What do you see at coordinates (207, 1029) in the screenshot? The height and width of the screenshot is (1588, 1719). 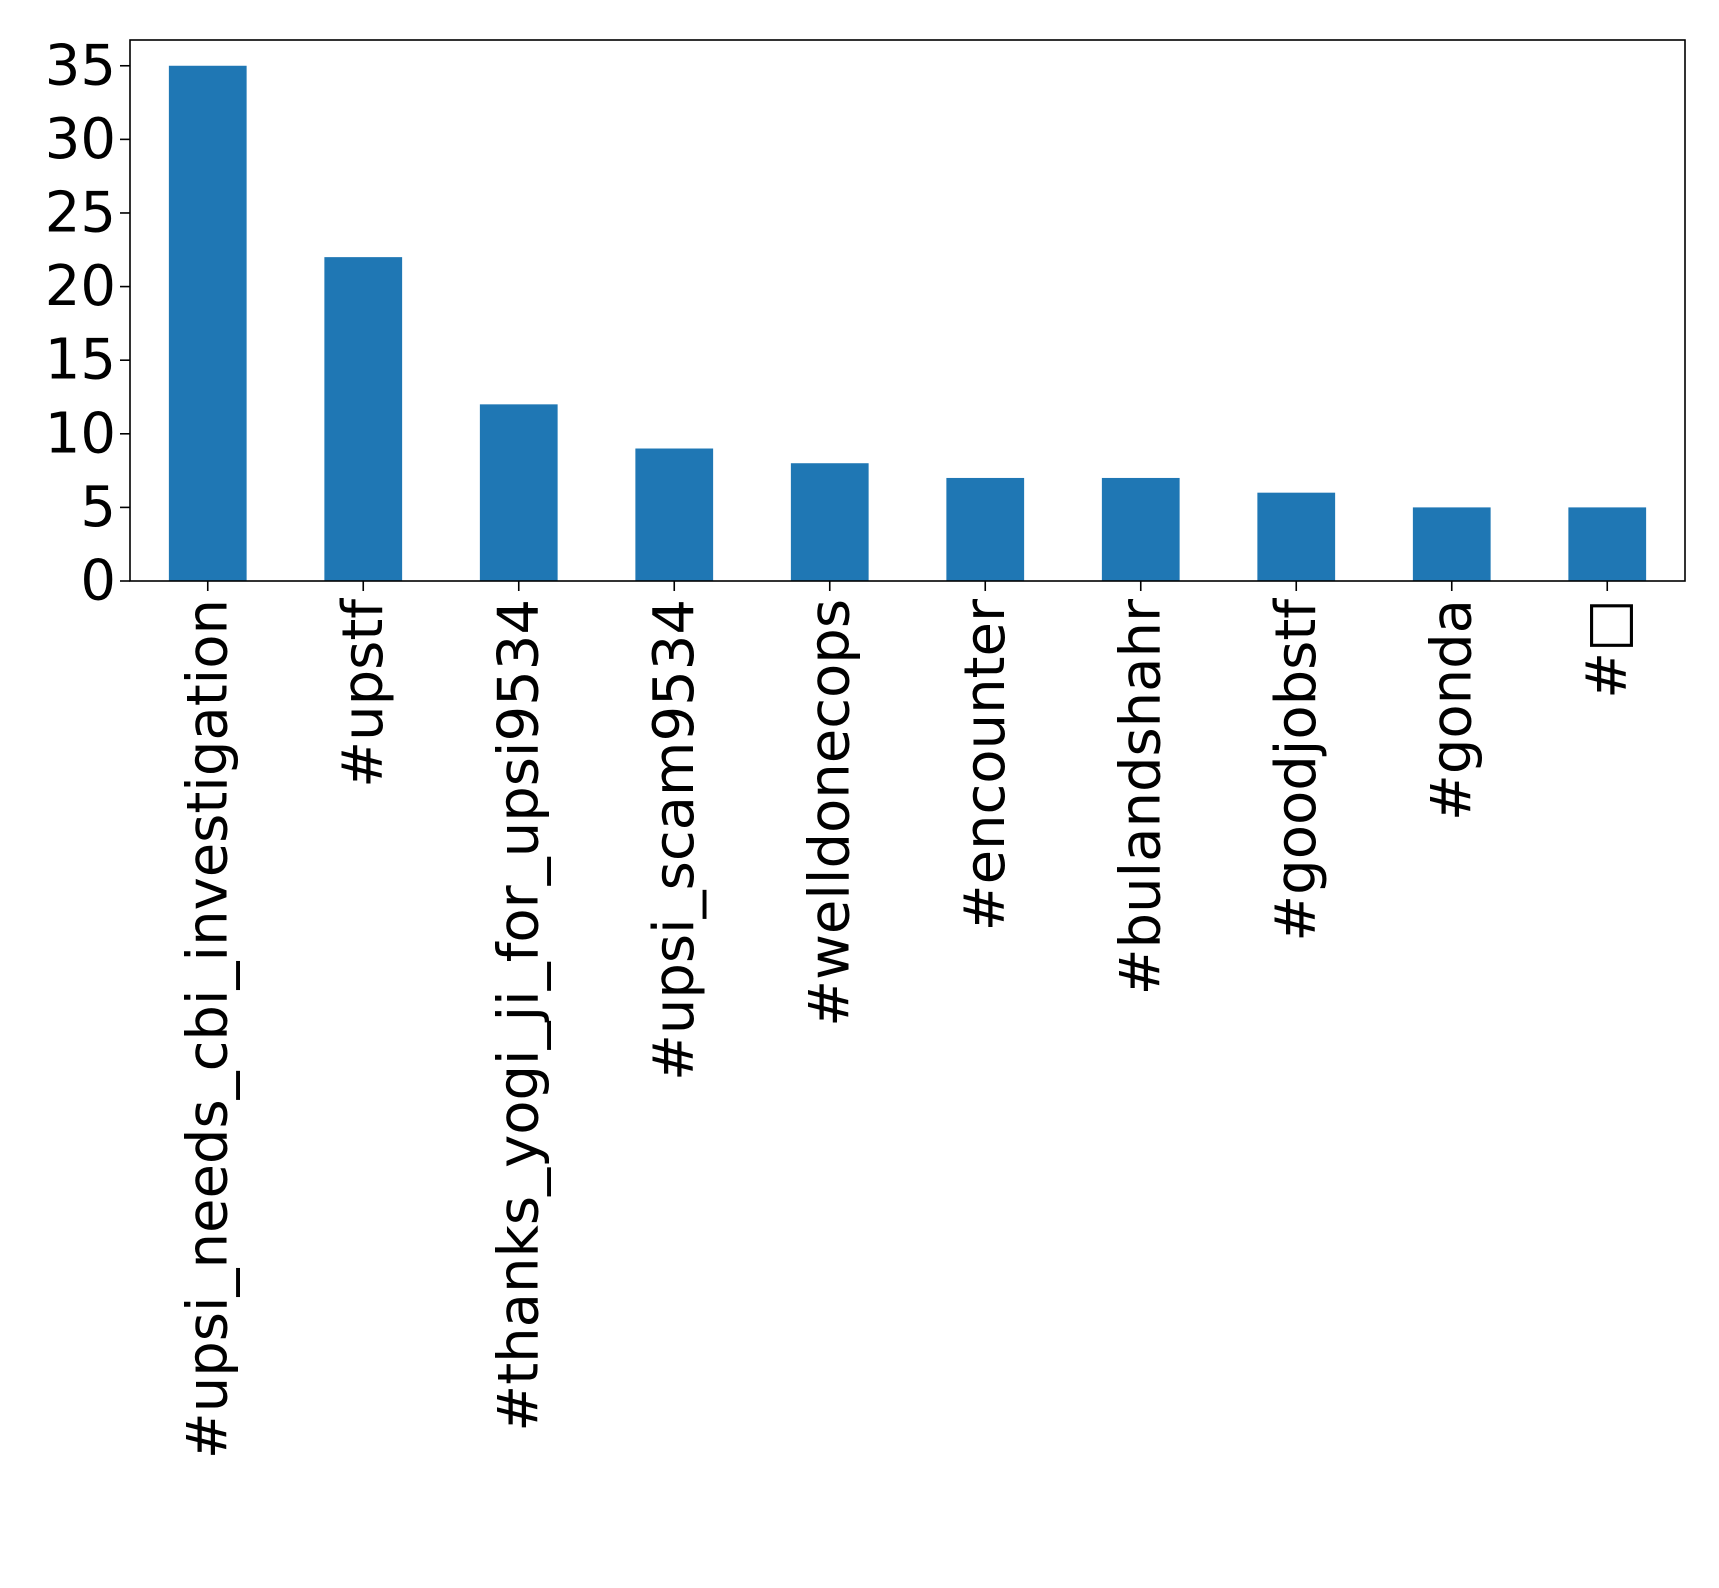 I see `x-tick-label-0: #upsi_needs_cbi_investigation` at bounding box center [207, 1029].